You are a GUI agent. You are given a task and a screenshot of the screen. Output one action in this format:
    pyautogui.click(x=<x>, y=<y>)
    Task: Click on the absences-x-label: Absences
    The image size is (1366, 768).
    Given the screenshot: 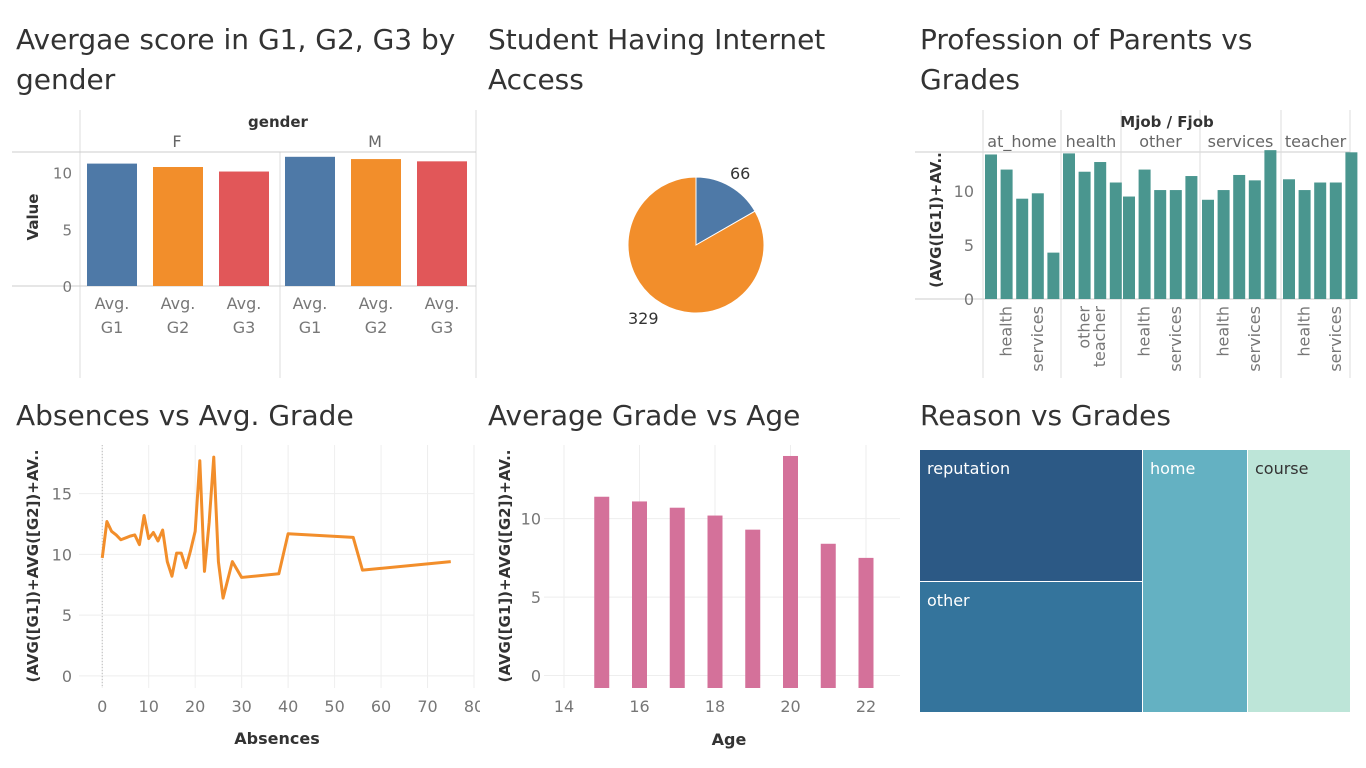 What is the action you would take?
    pyautogui.click(x=276, y=738)
    